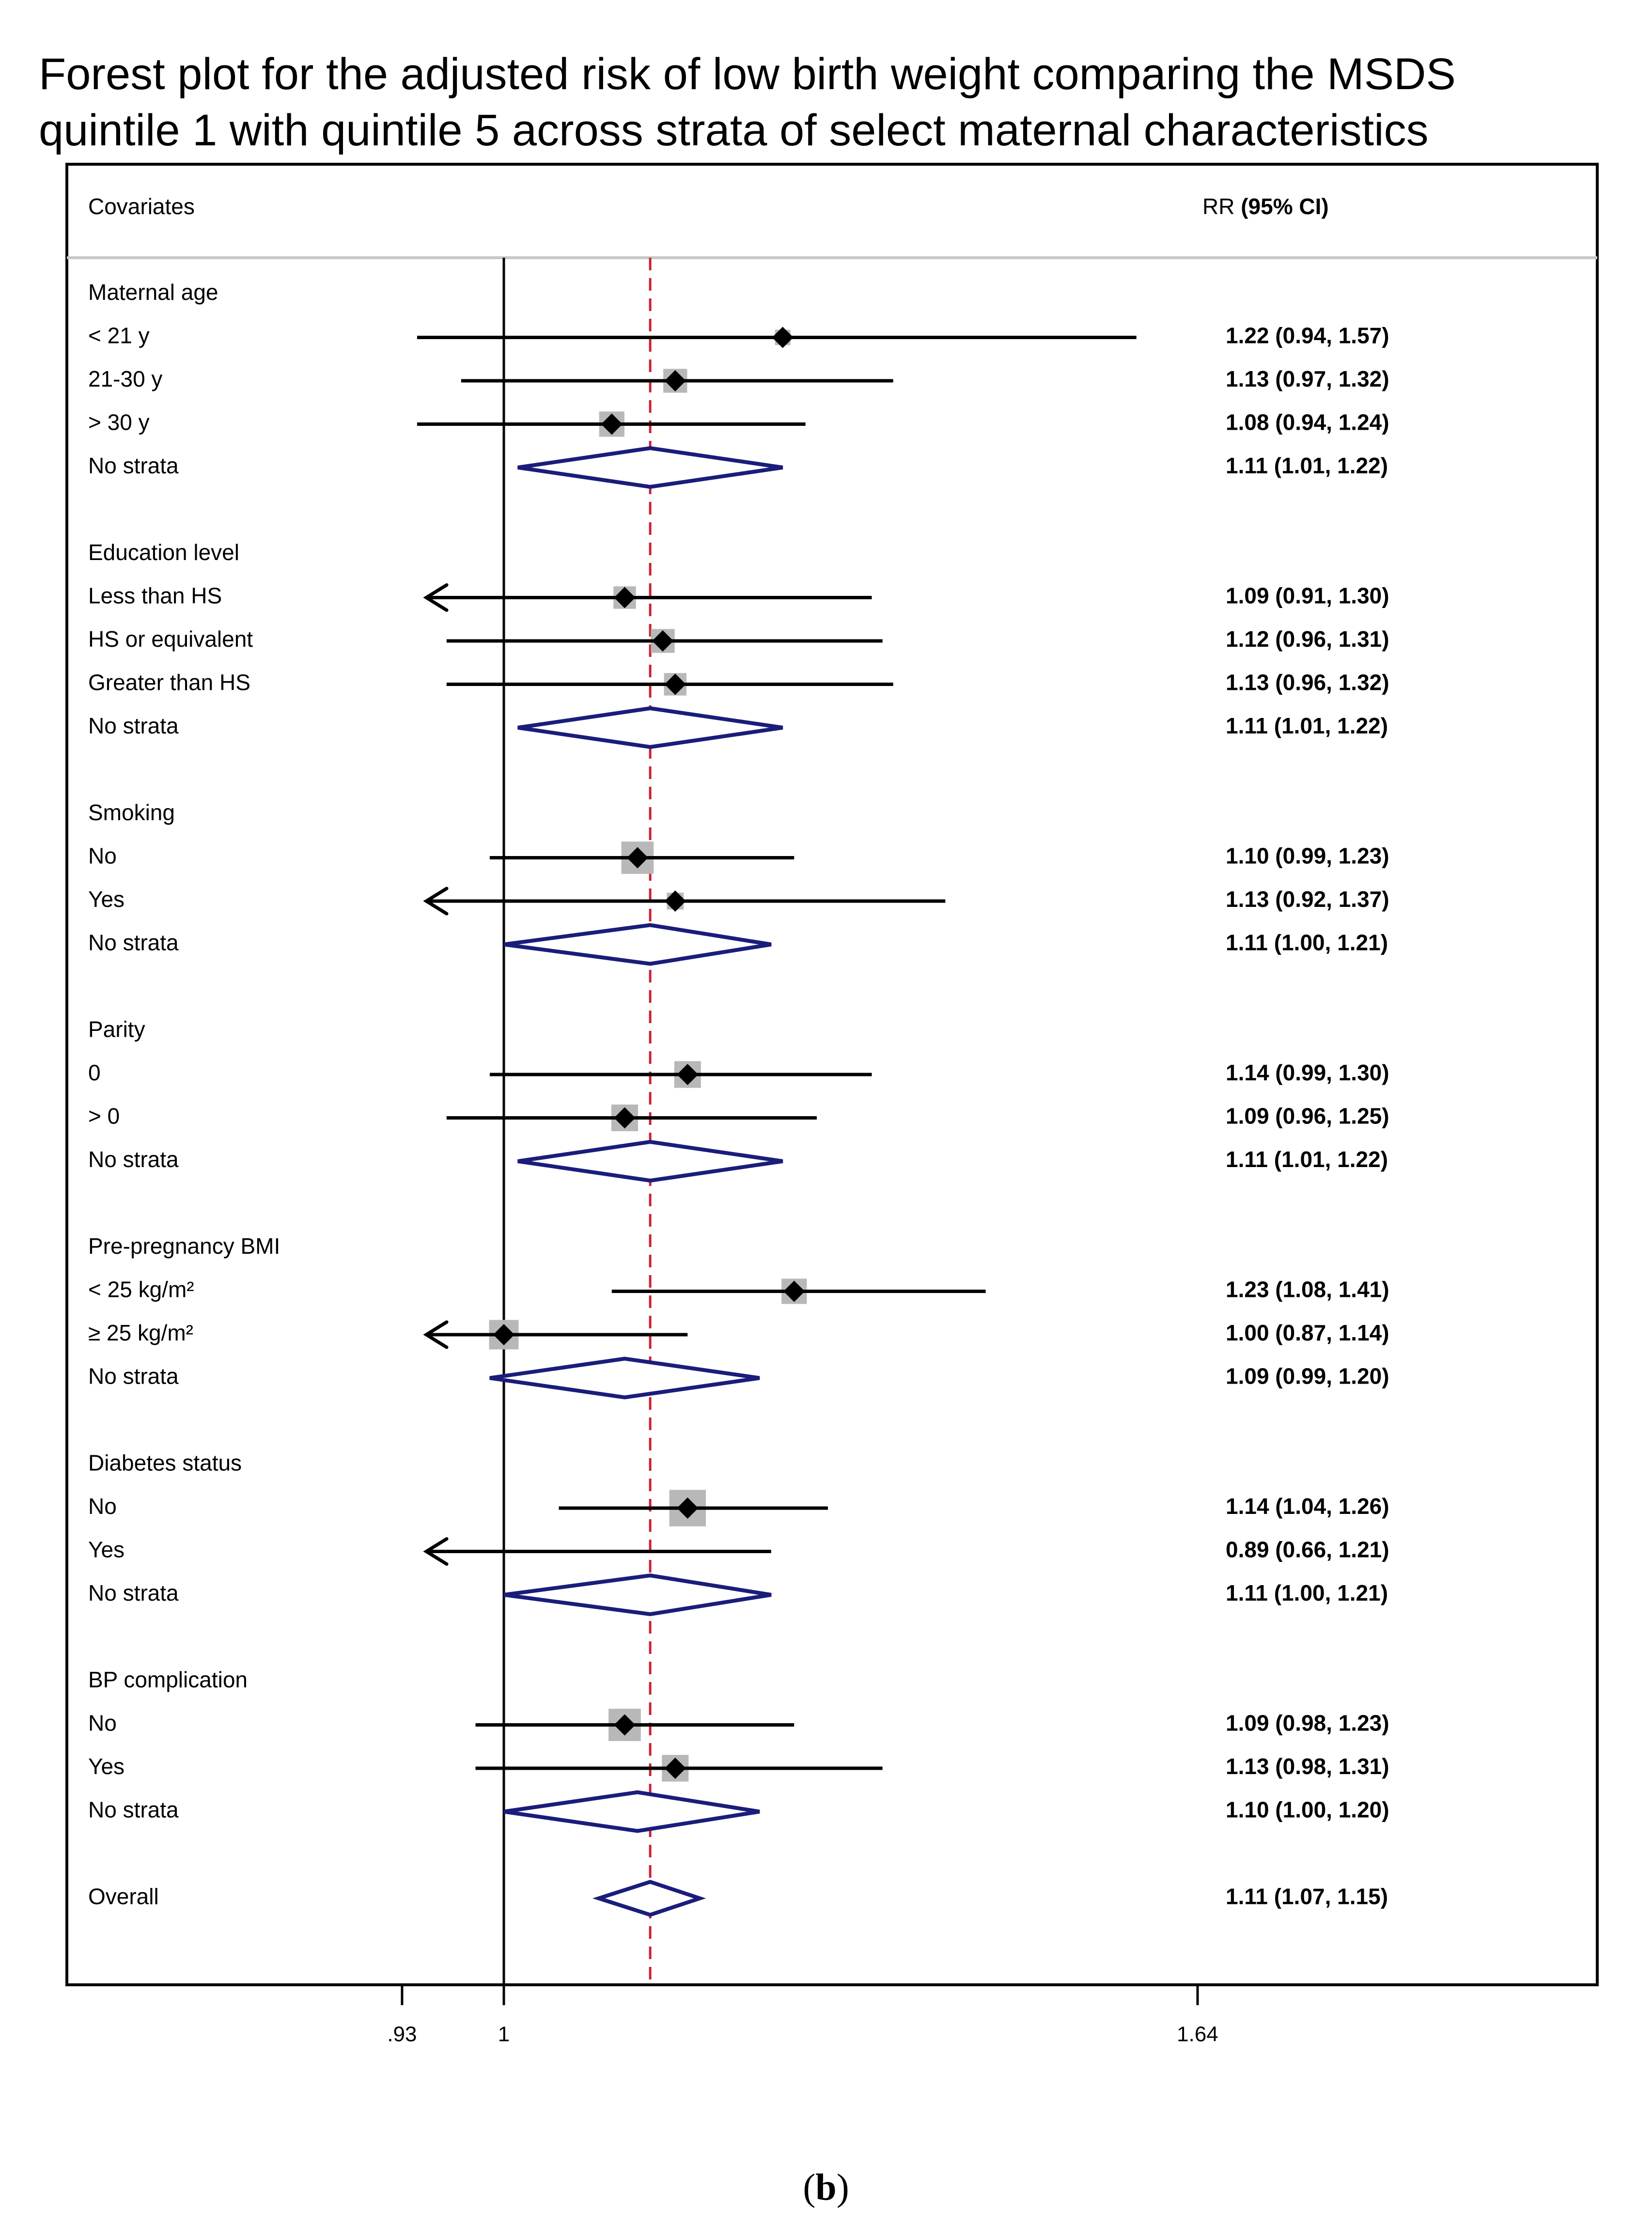 This screenshot has height=2228, width=1652. What do you see at coordinates (1221, 206) in the screenshot?
I see `header-rr: RR` at bounding box center [1221, 206].